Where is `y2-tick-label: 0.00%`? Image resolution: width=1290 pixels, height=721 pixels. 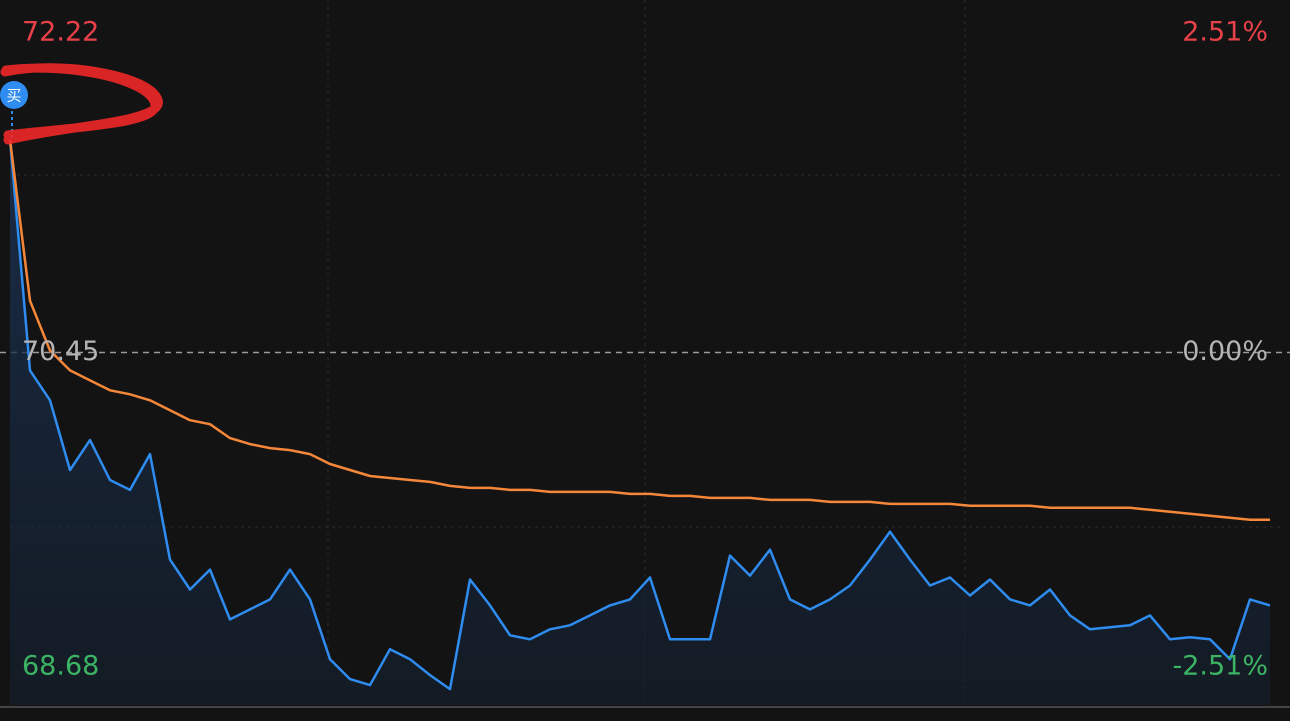
y2-tick-label: 0.00% is located at coordinates (1225, 351).